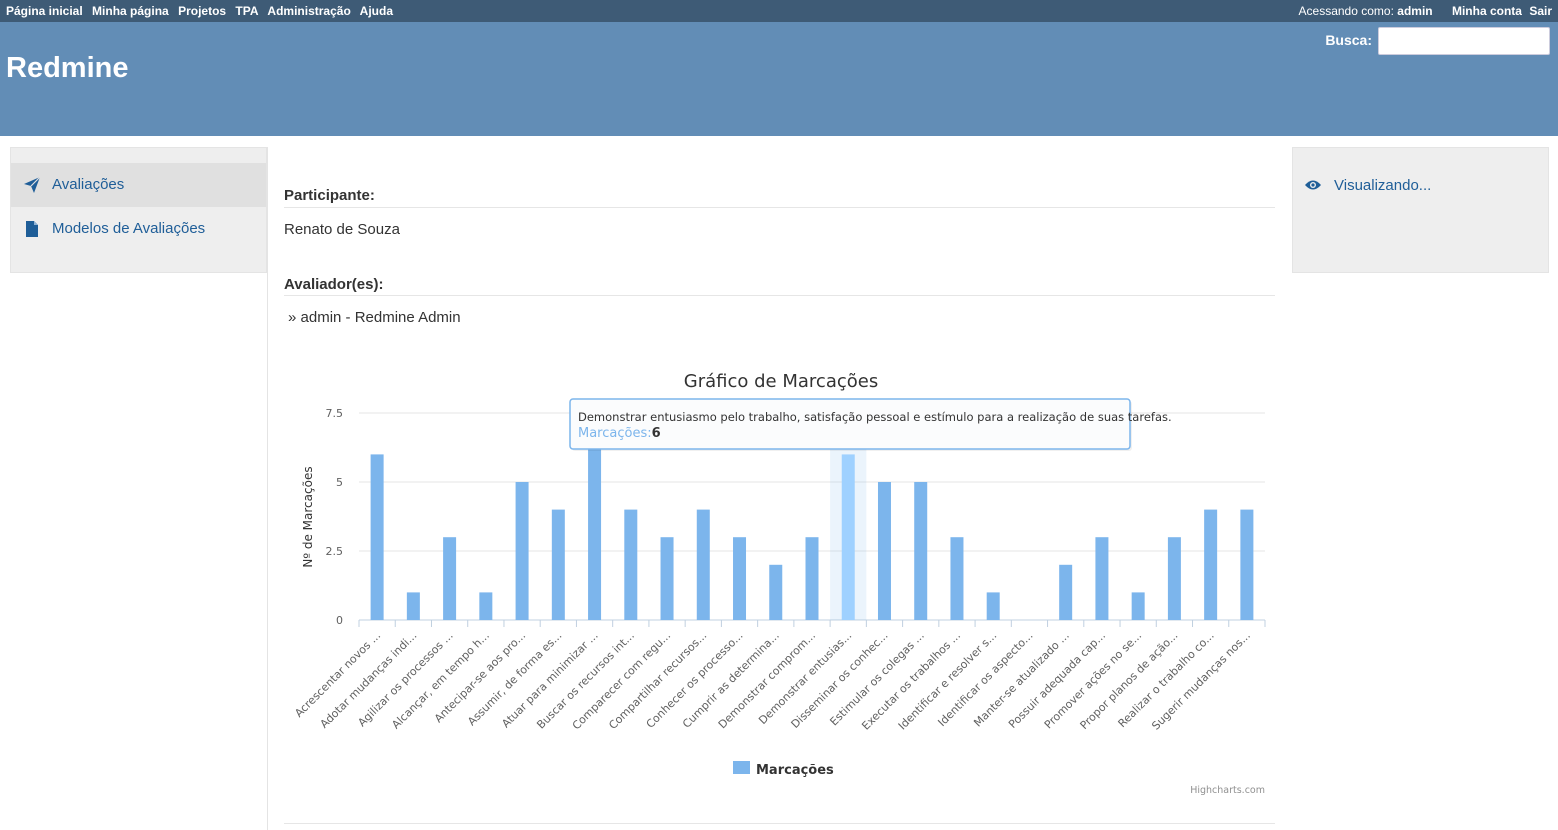 This screenshot has width=1558, height=830. Describe the element at coordinates (1464, 41) in the screenshot. I see `search-input` at that location.